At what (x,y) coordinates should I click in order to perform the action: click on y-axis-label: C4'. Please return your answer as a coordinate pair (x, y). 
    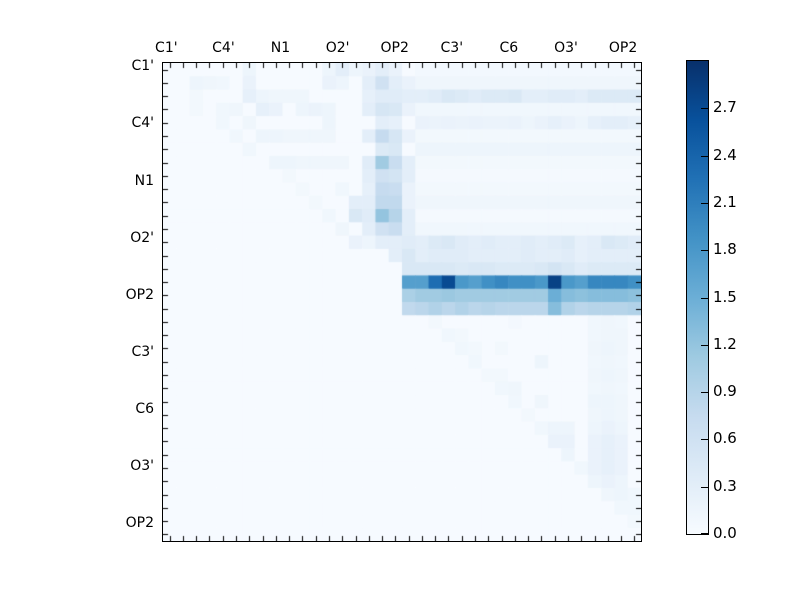
    Looking at the image, I should click on (142, 123).